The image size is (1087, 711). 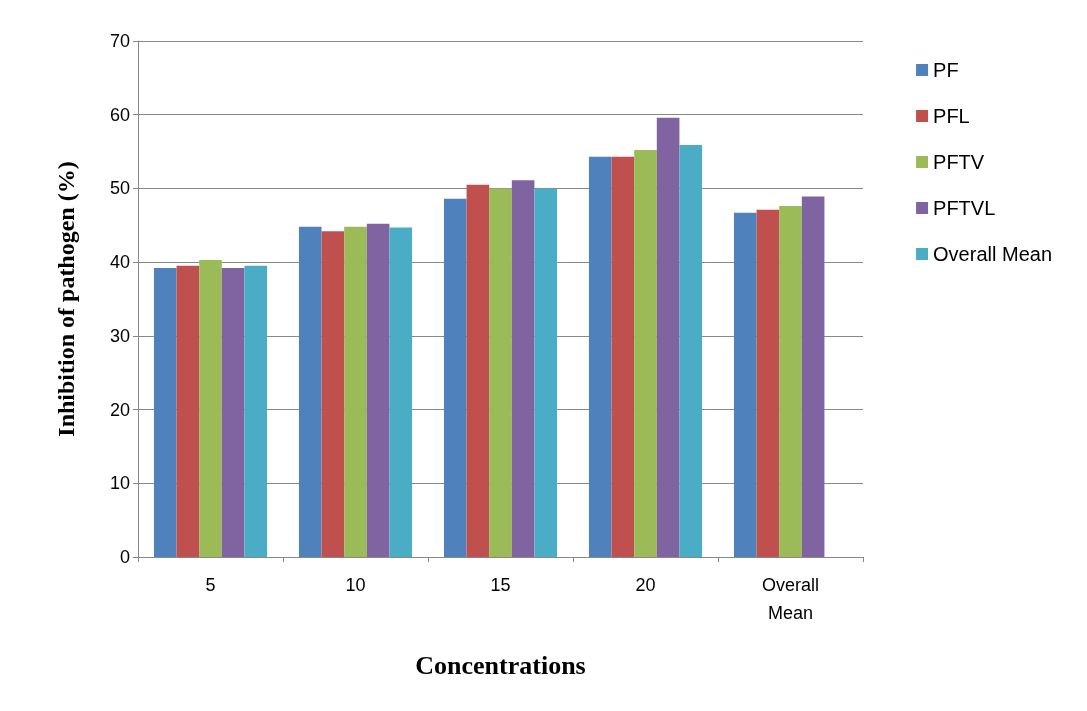 What do you see at coordinates (946, 70) in the screenshot?
I see `legend-label: PF` at bounding box center [946, 70].